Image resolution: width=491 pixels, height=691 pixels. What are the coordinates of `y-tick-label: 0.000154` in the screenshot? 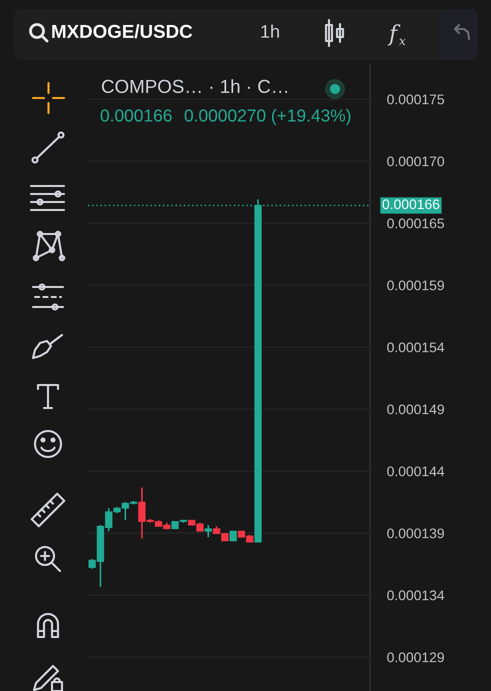 It's located at (415, 347).